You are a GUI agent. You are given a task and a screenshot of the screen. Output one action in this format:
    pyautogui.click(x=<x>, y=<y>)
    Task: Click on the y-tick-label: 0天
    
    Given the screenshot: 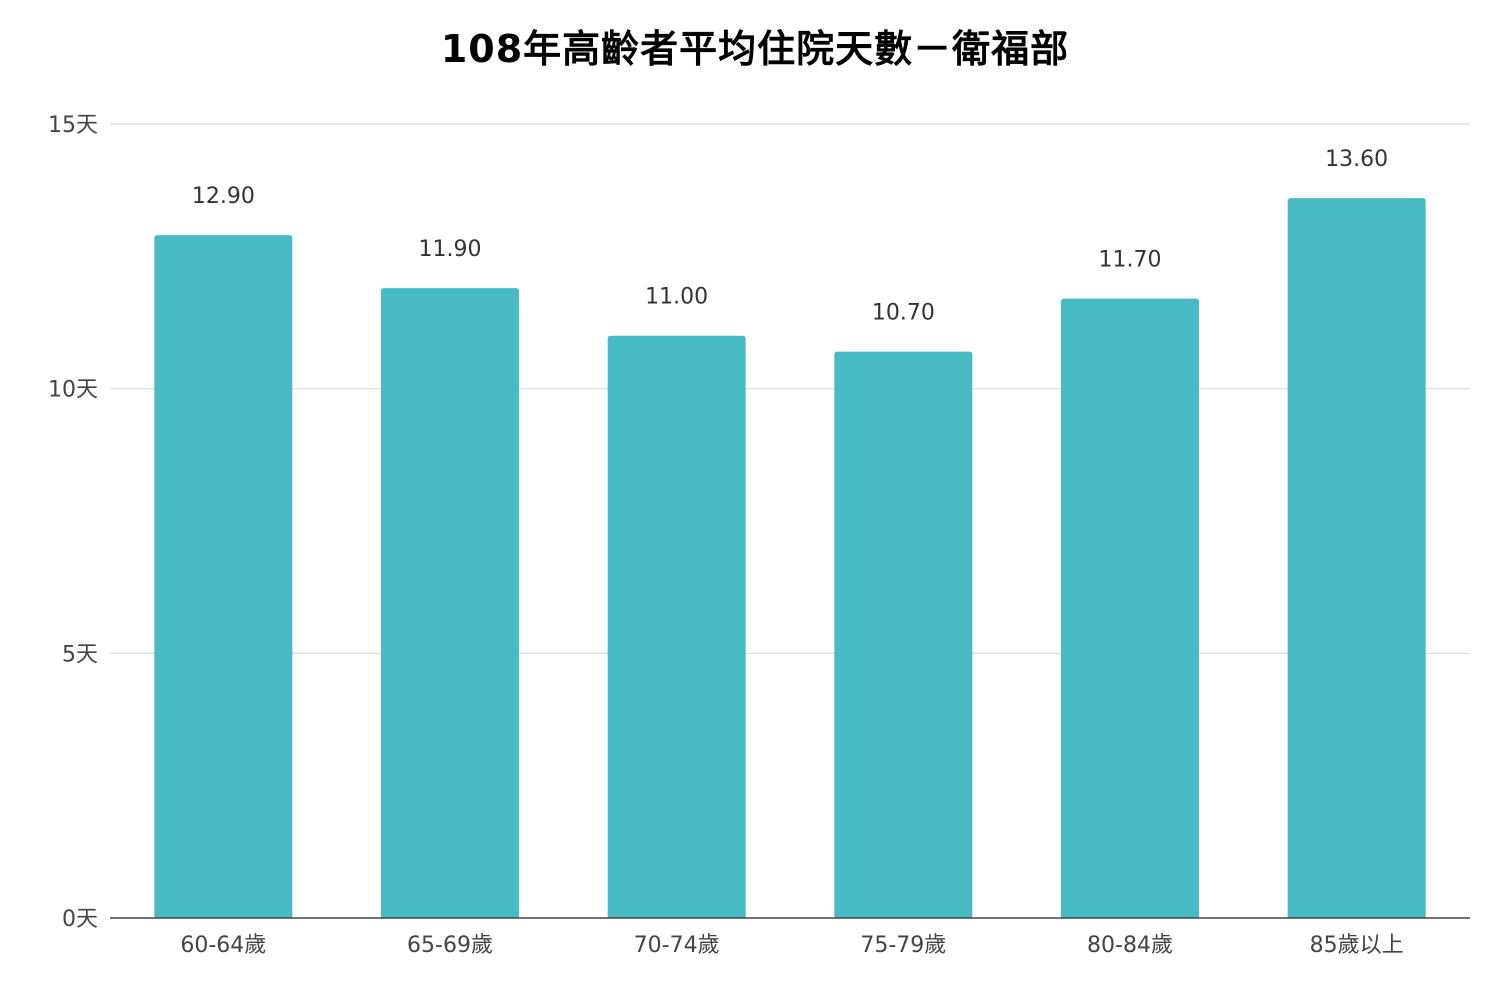 What is the action you would take?
    pyautogui.click(x=80, y=919)
    